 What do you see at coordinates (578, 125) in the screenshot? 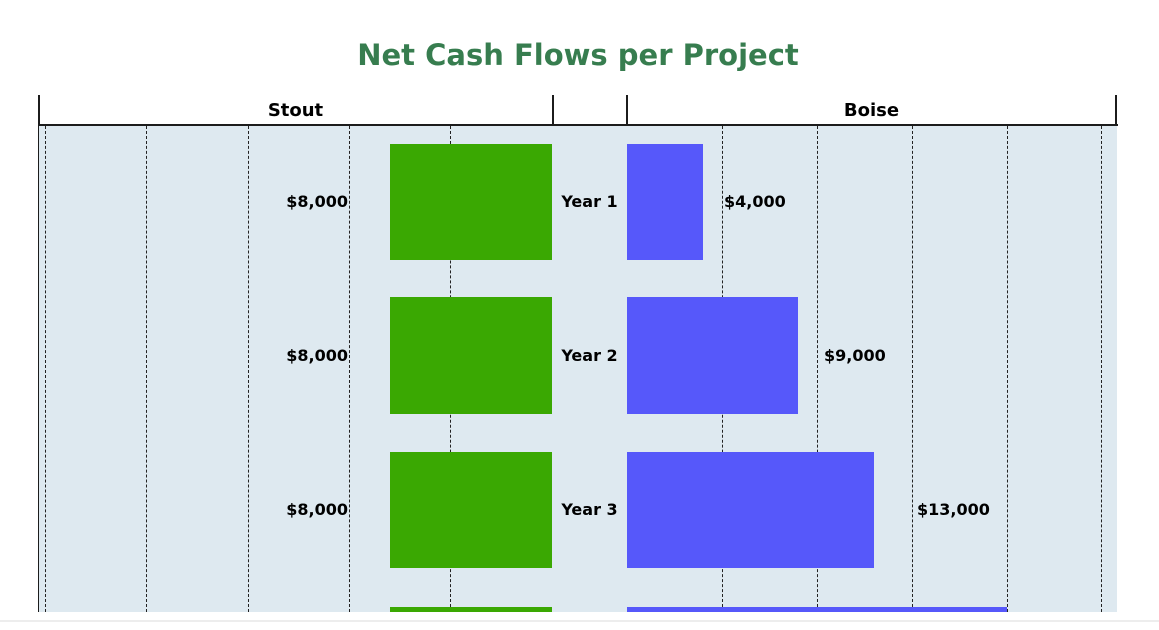
I see `plot-top-border-line` at bounding box center [578, 125].